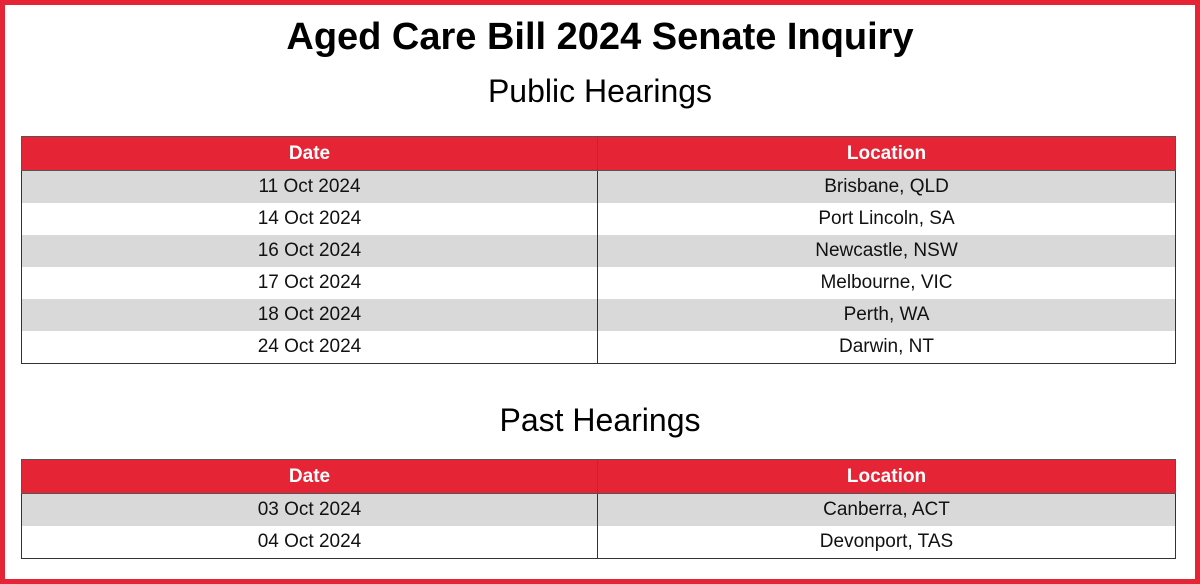 The height and width of the screenshot is (584, 1200). What do you see at coordinates (886, 509) in the screenshot?
I see `location-cell: Canberra, ACT` at bounding box center [886, 509].